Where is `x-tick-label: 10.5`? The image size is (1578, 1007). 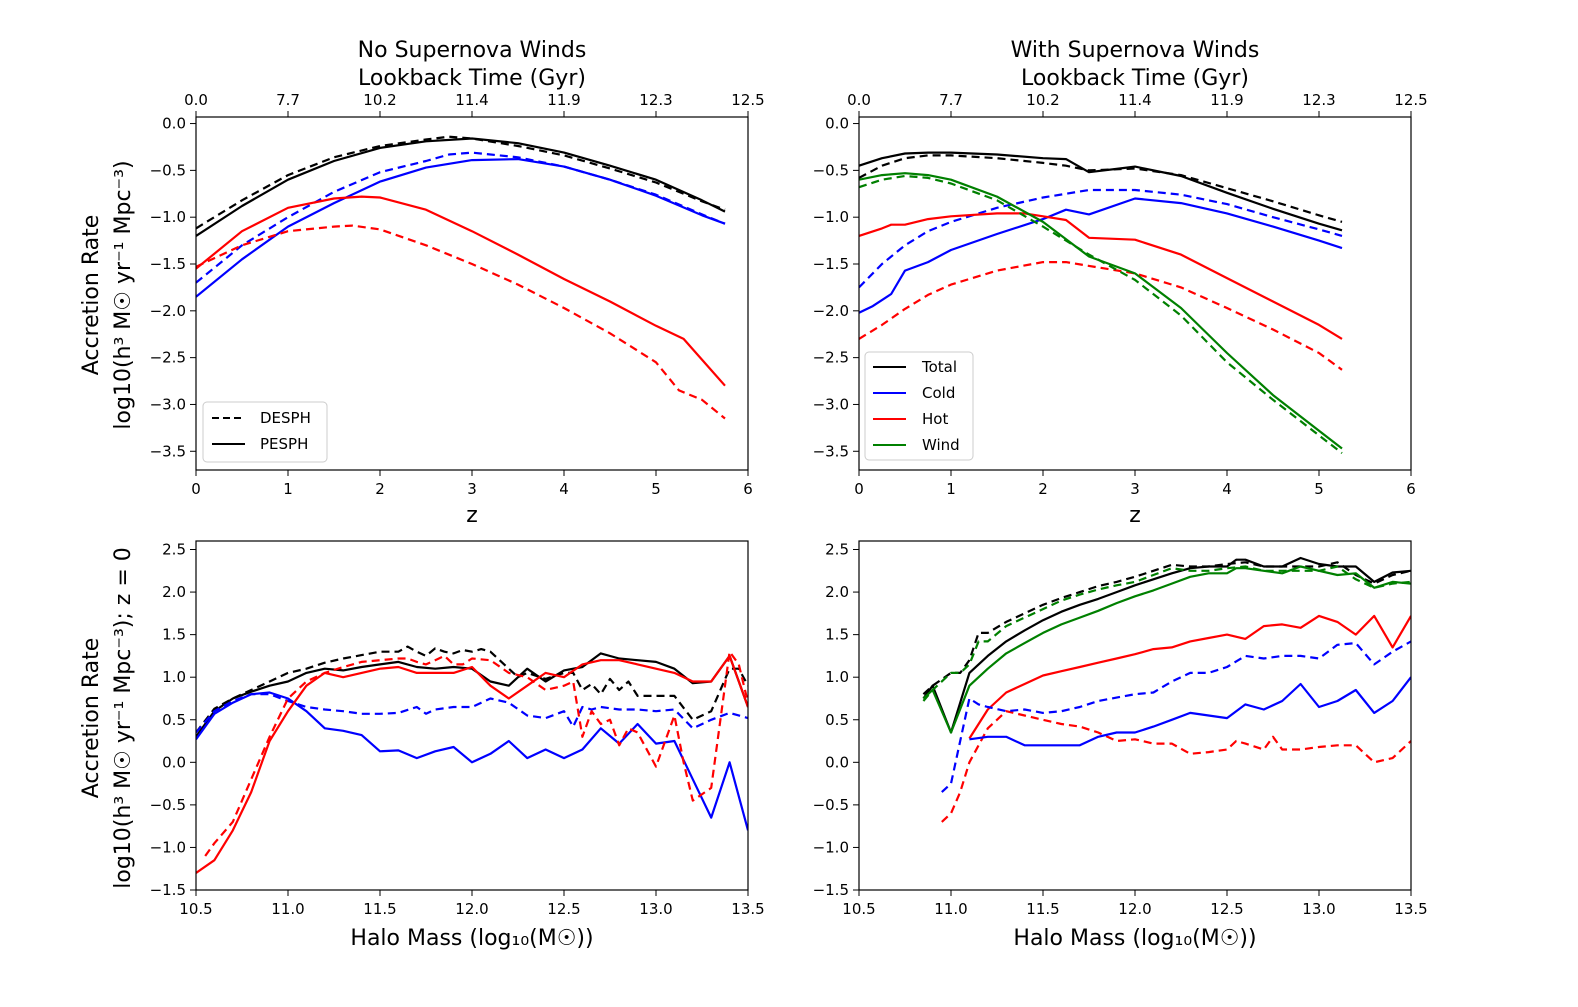 x-tick-label: 10.5 is located at coordinates (858, 909).